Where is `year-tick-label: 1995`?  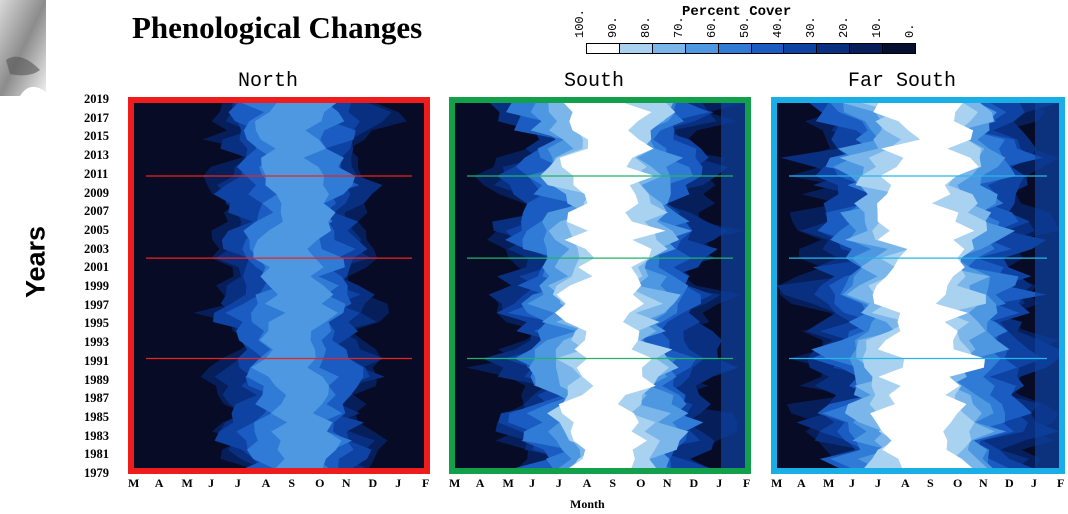 year-tick-label: 1995 is located at coordinates (96, 323).